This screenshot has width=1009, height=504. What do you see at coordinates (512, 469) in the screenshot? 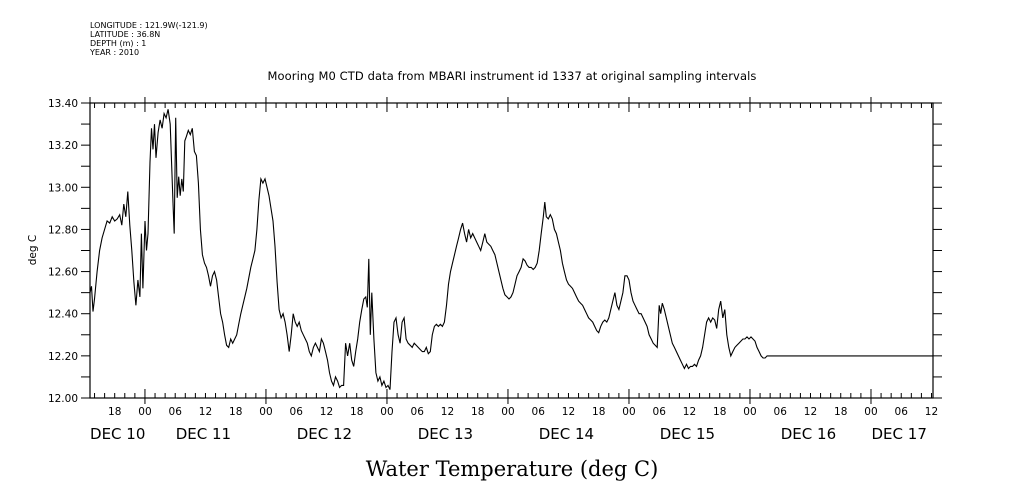
I see `x-axis-title: Water Temperature (deg C)` at bounding box center [512, 469].